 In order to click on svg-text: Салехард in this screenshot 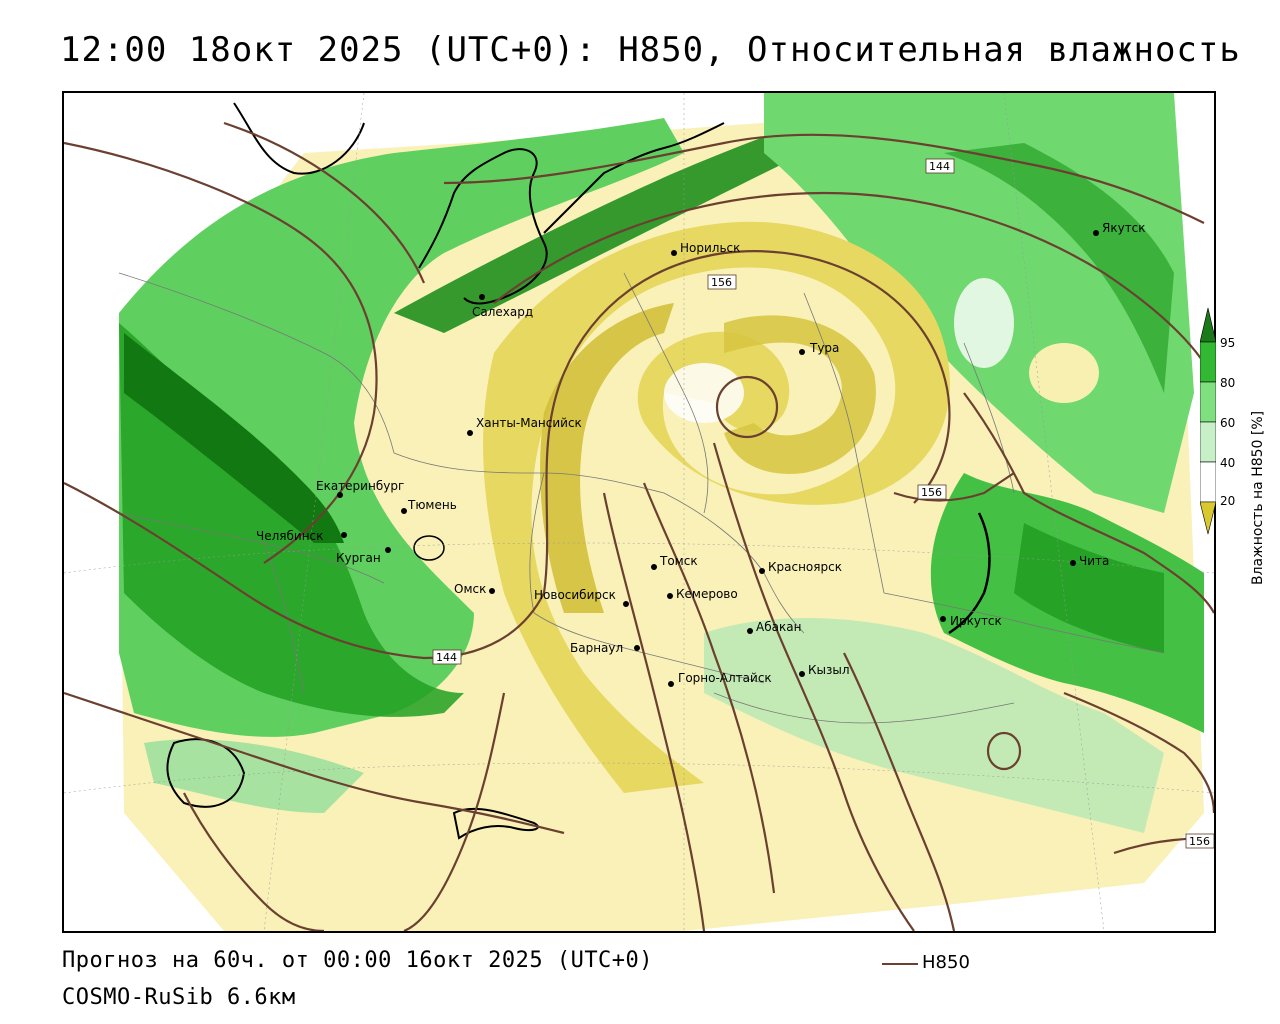, I will do `click(502, 312)`.